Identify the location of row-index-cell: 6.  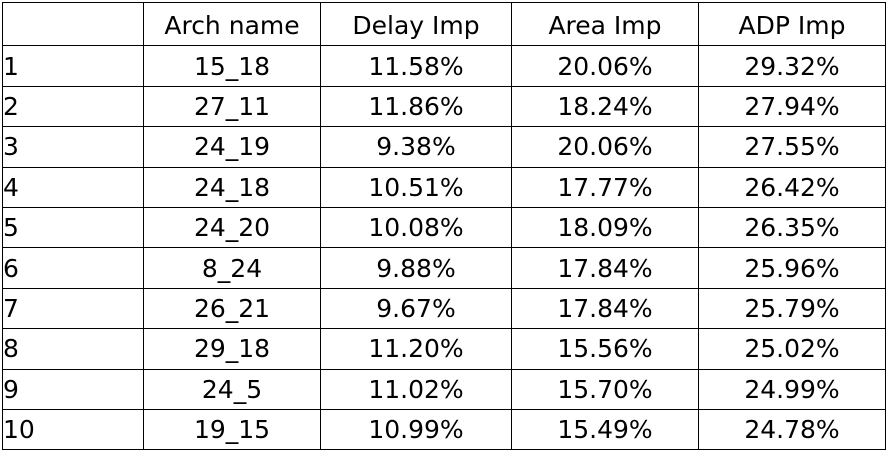
(73, 268).